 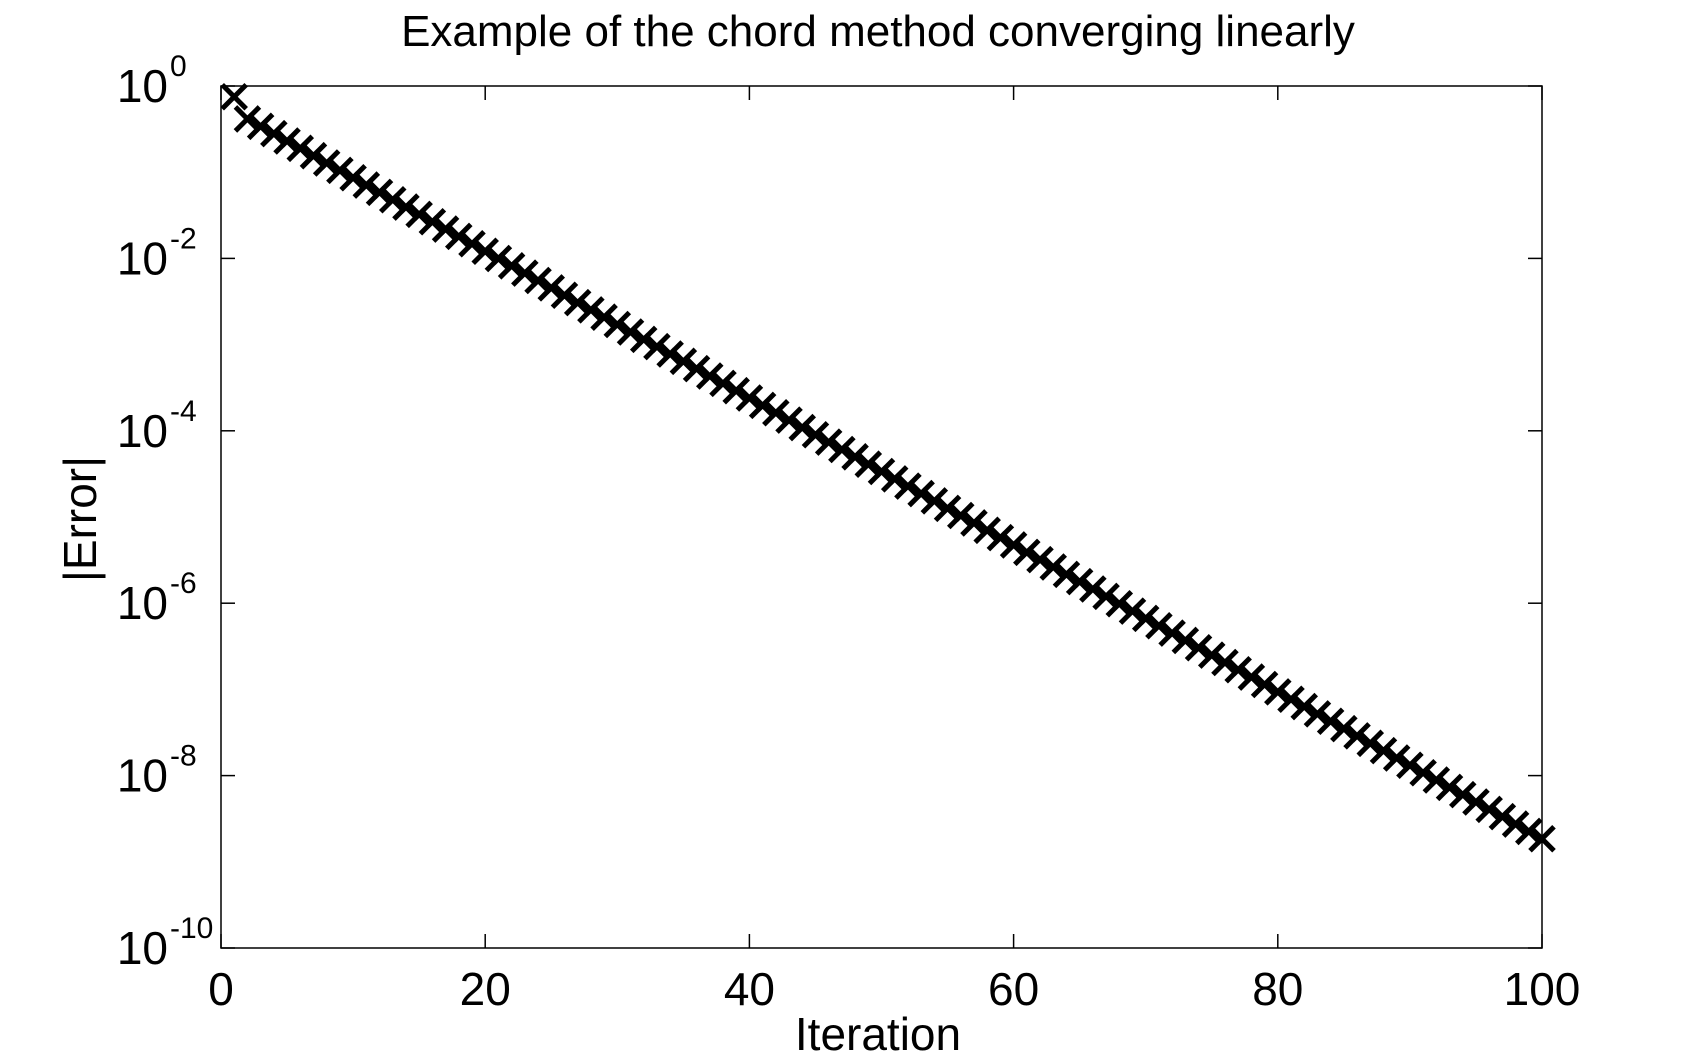 What do you see at coordinates (485, 989) in the screenshot?
I see `x-tick-label: 20` at bounding box center [485, 989].